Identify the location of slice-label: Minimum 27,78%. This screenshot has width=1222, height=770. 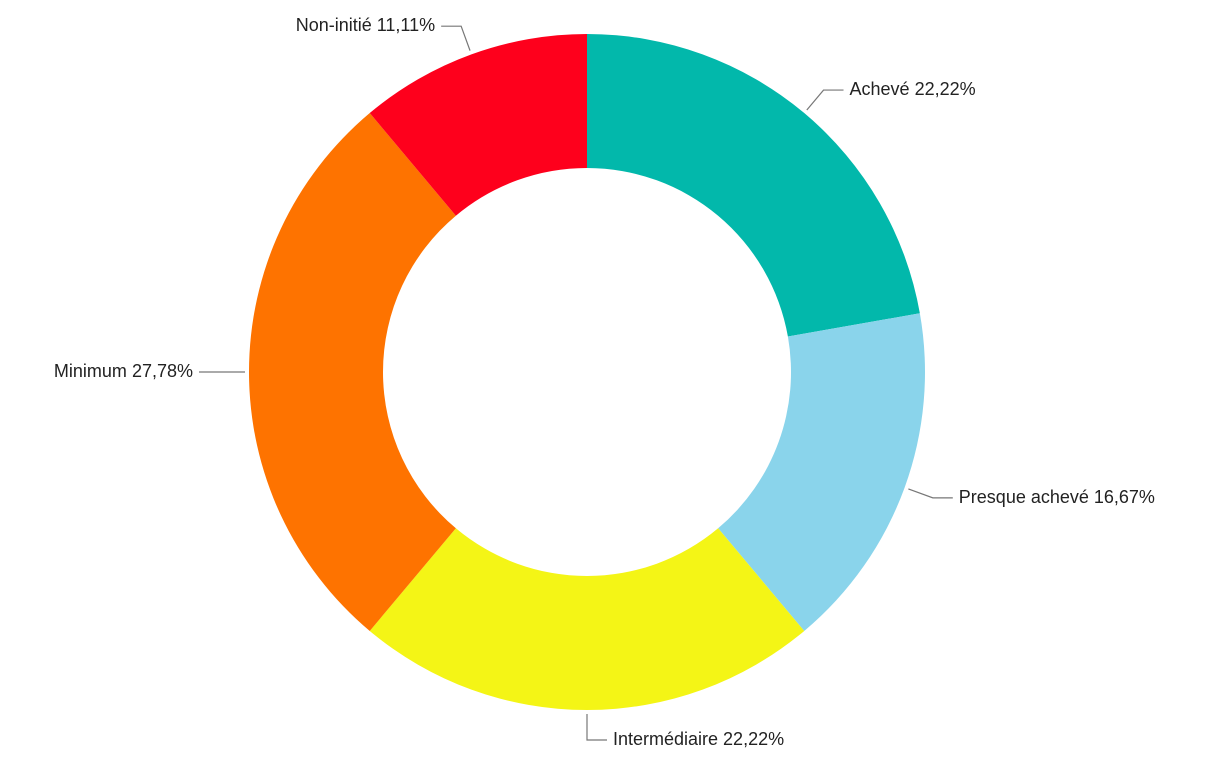
(123, 371).